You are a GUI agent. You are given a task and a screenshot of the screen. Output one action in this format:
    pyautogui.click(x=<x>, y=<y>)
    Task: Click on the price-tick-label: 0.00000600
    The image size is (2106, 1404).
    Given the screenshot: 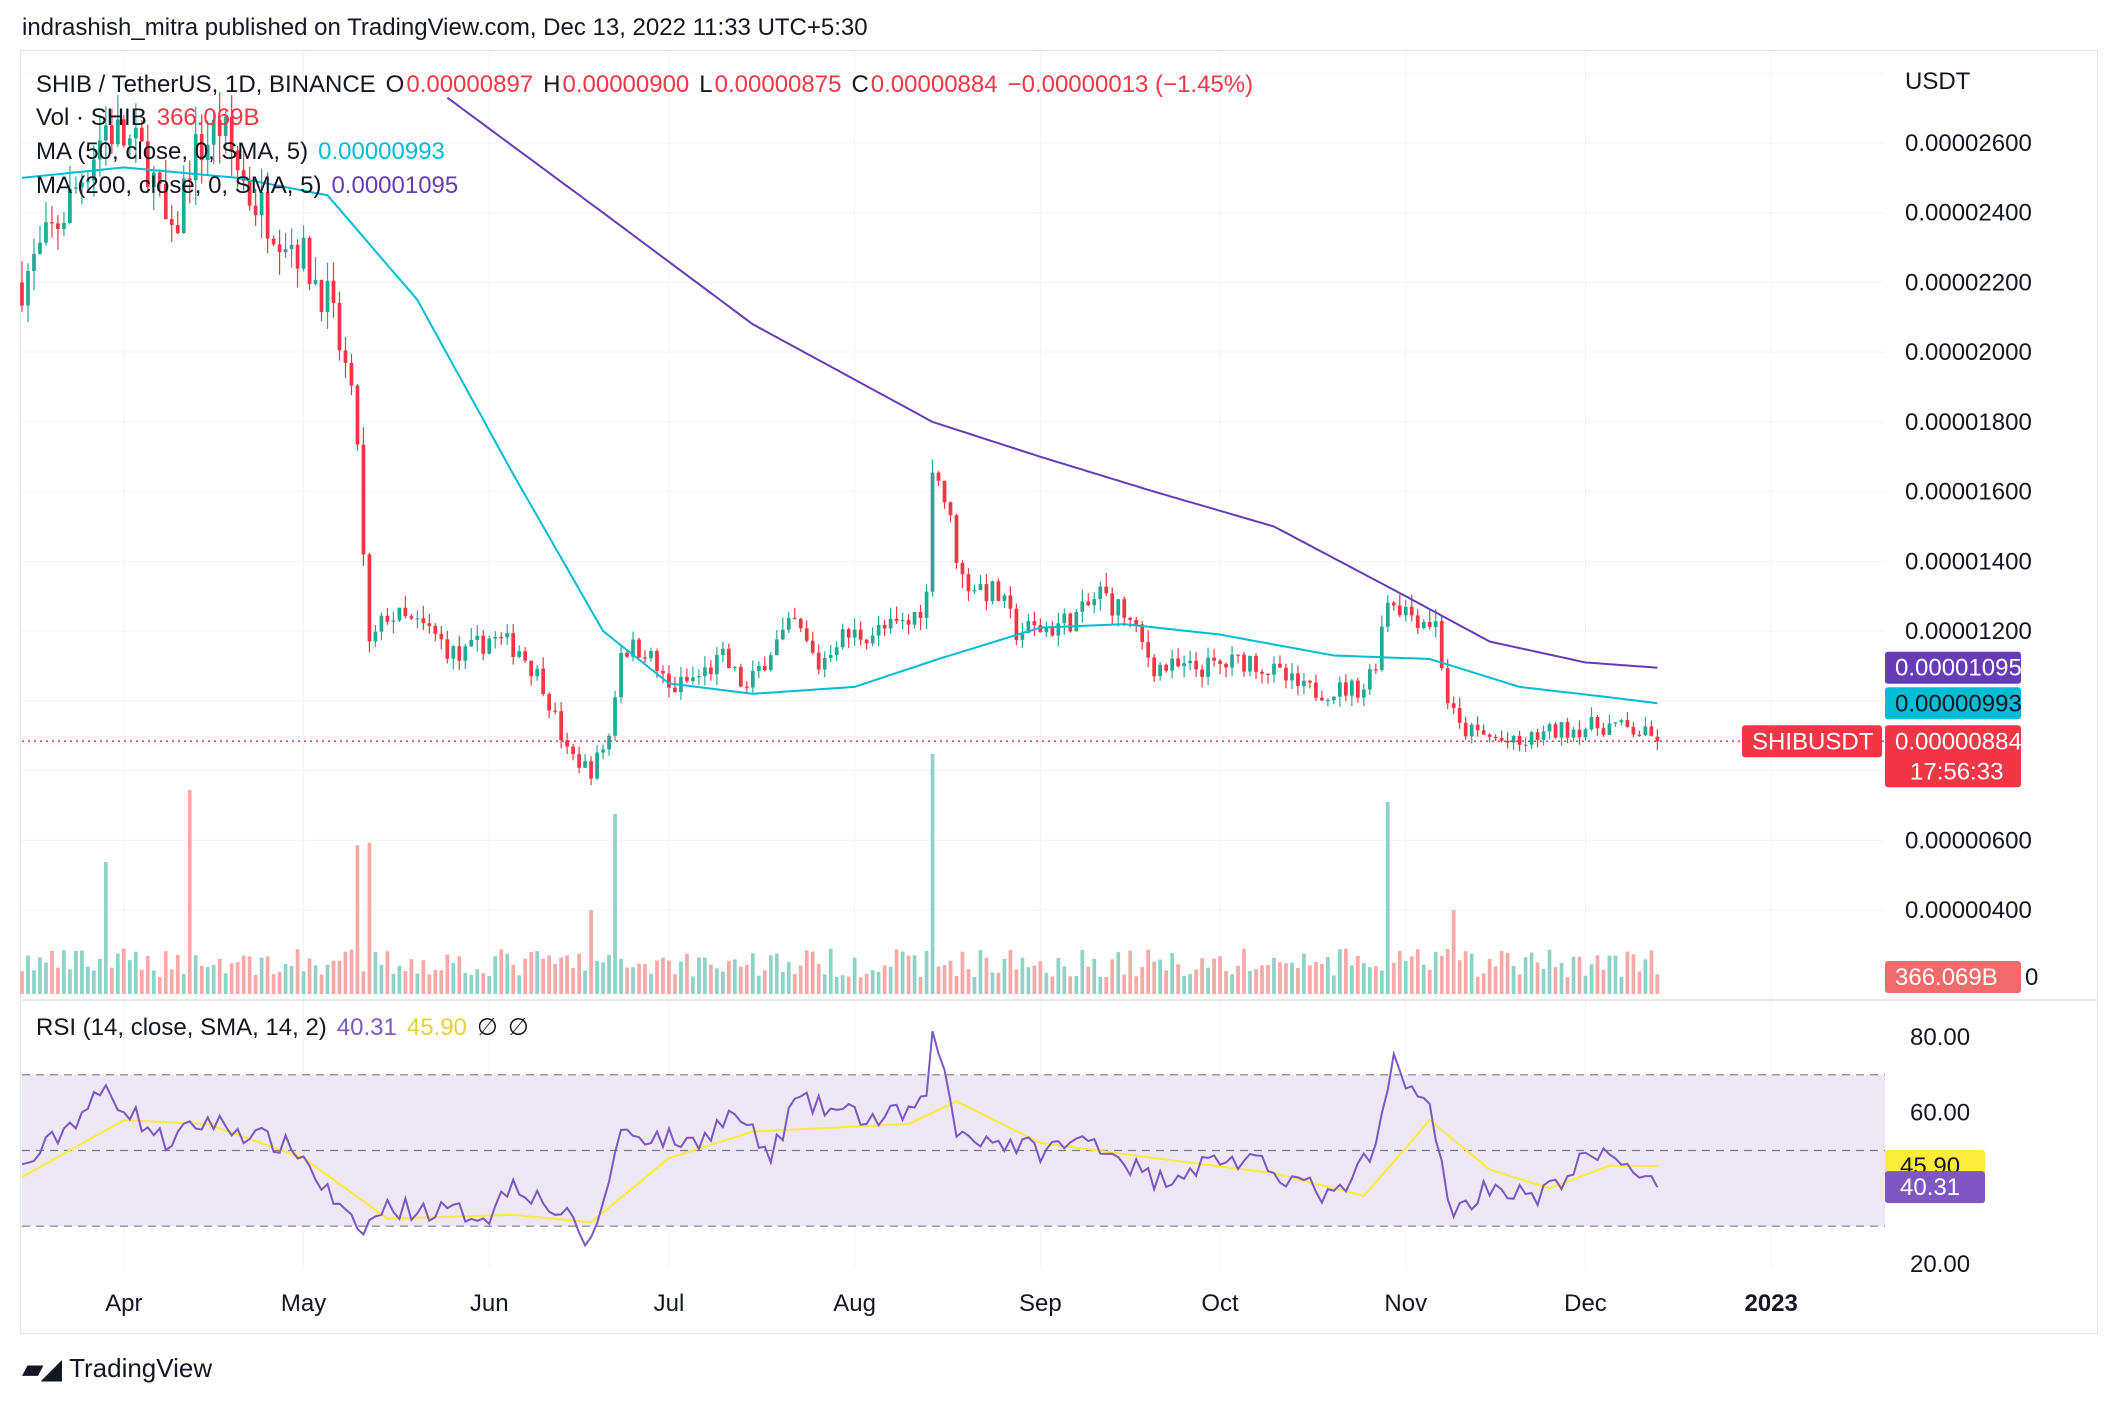 What is the action you would take?
    pyautogui.click(x=1968, y=840)
    